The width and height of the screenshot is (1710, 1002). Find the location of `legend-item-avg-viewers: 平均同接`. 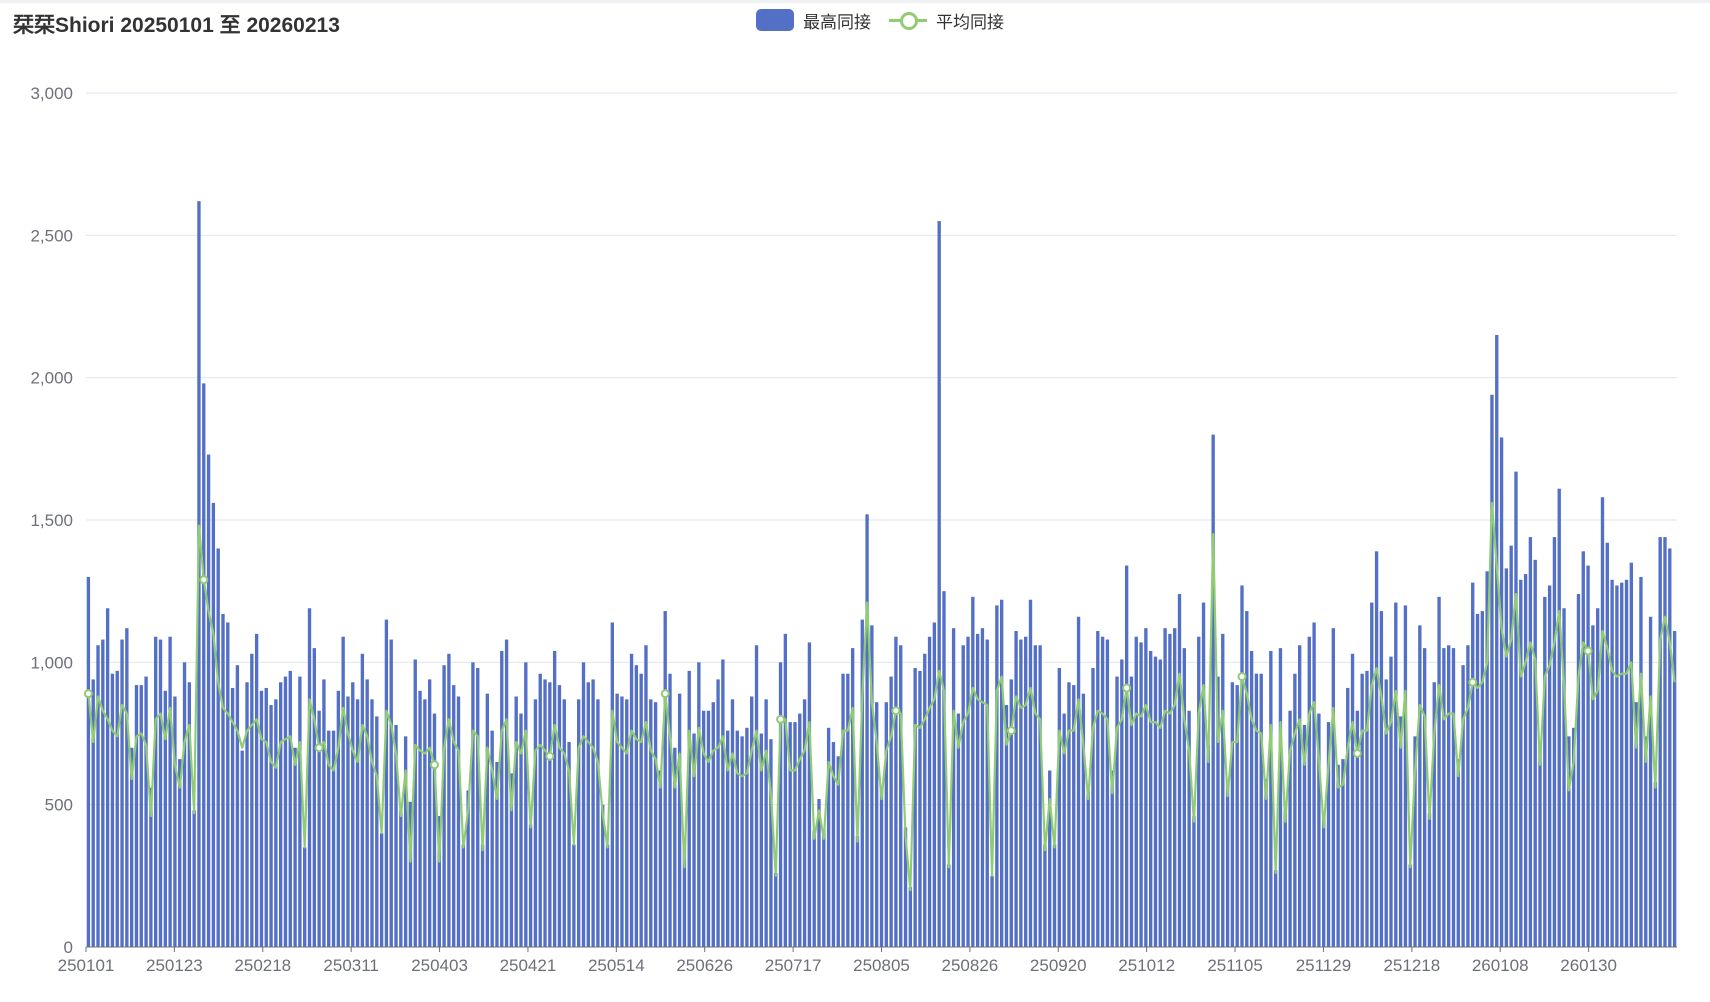

legend-item-avg-viewers: 平均同接 is located at coordinates (937, 20).